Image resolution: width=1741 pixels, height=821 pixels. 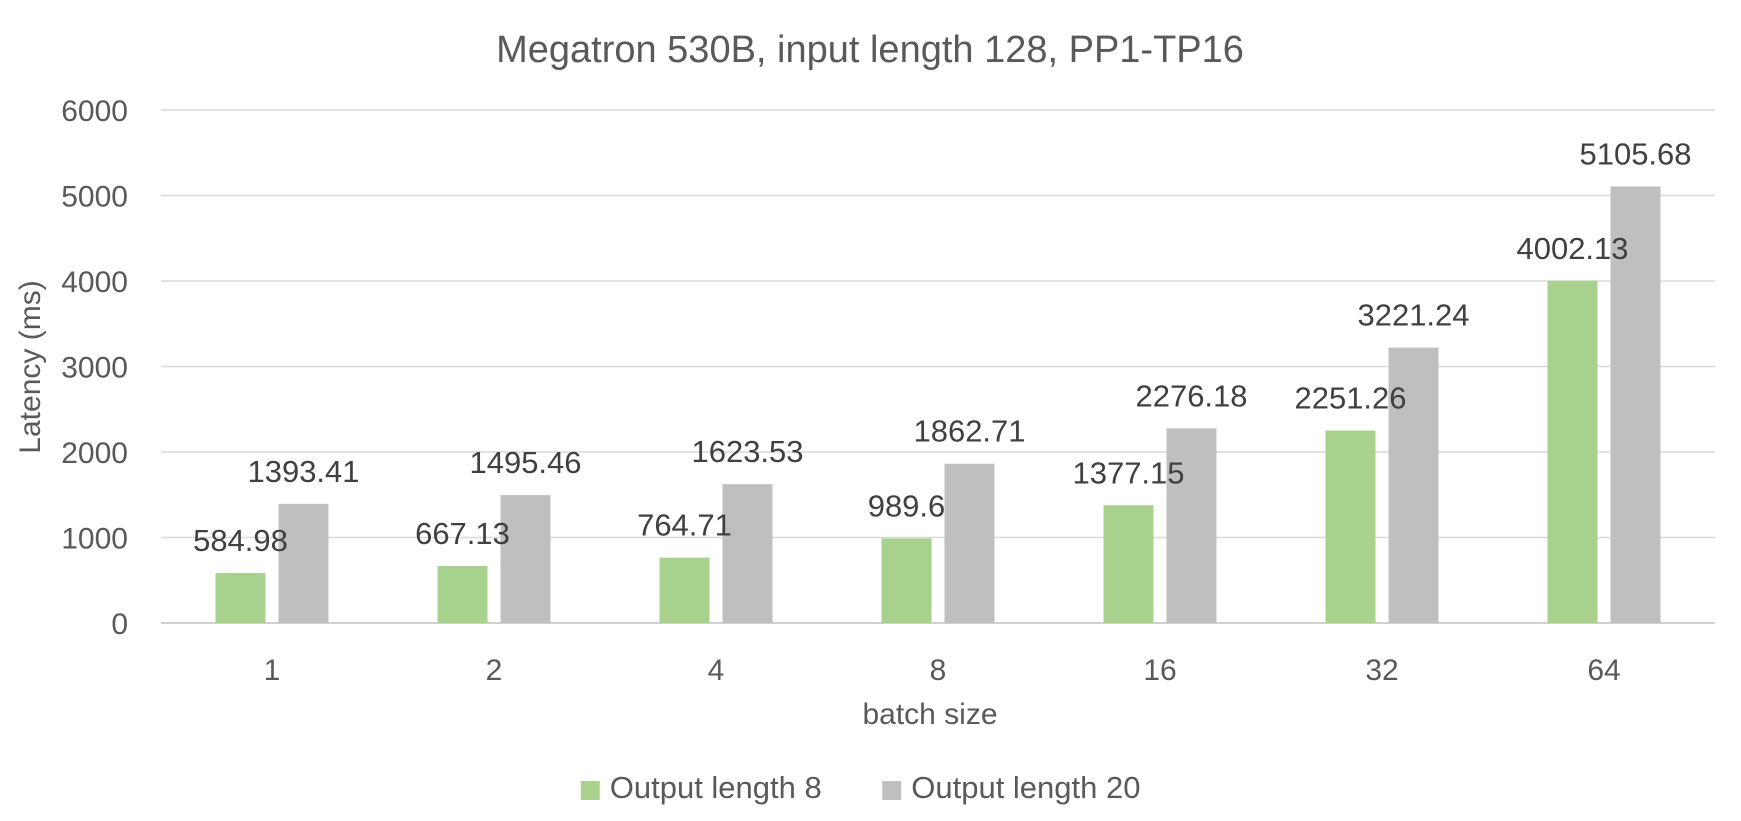 I want to click on data-label: 2276.18, so click(x=1191, y=395).